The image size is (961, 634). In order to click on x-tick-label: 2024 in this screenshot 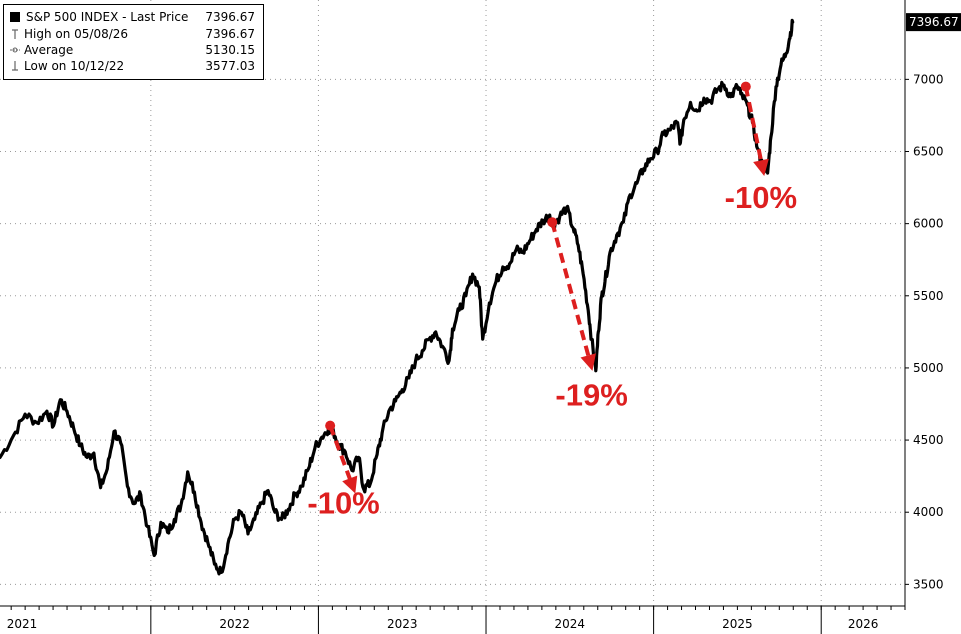, I will do `click(570, 624)`.